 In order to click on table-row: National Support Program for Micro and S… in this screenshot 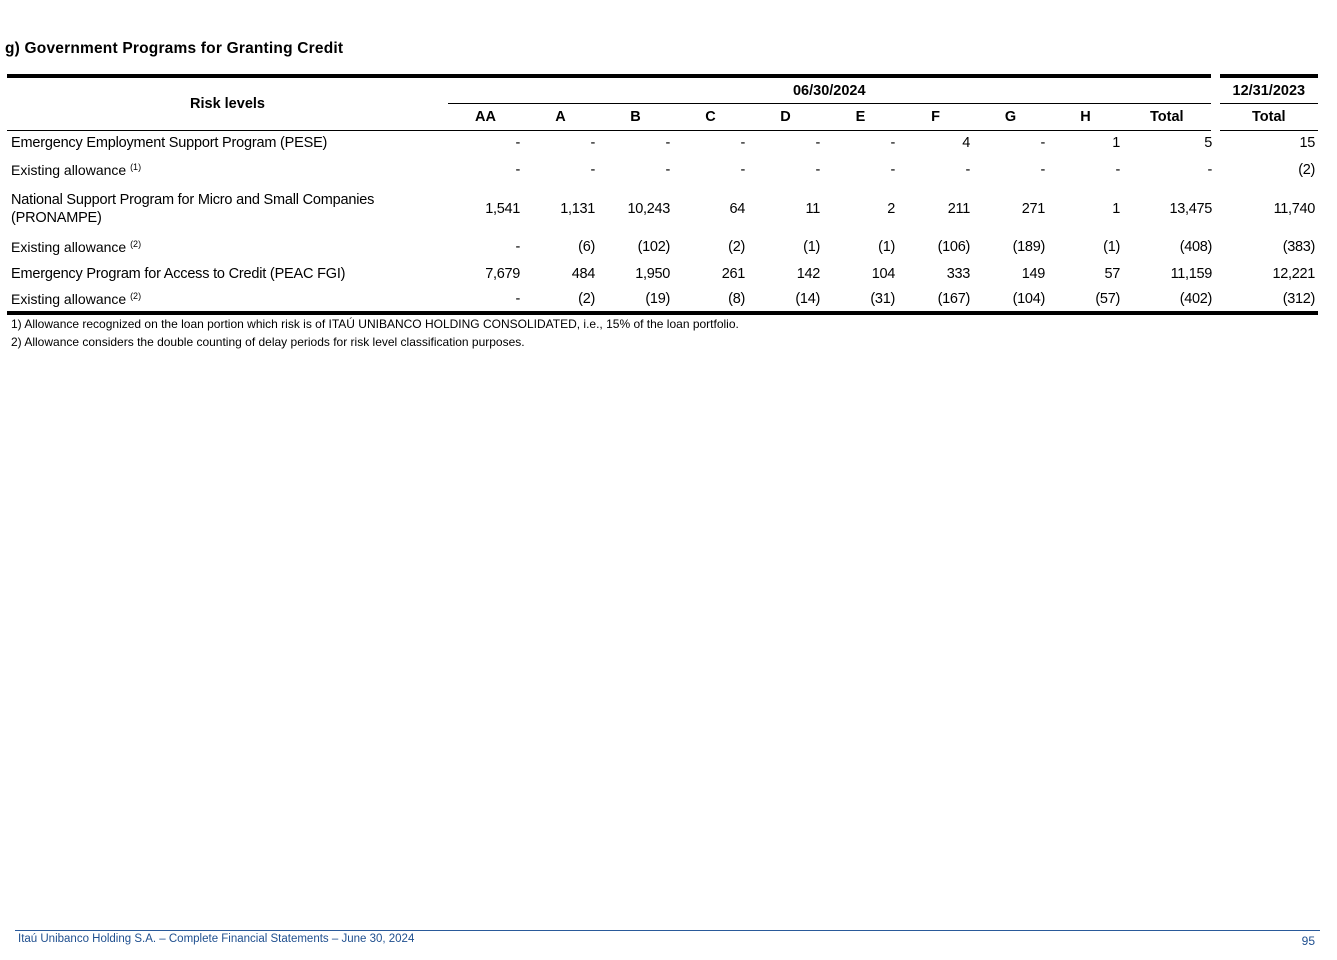, I will do `click(662, 209)`.